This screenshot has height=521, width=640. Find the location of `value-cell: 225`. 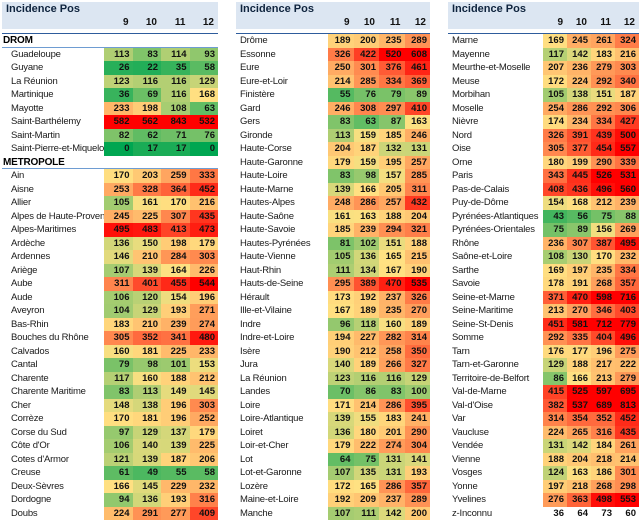

value-cell: 225 is located at coordinates (175, 351).